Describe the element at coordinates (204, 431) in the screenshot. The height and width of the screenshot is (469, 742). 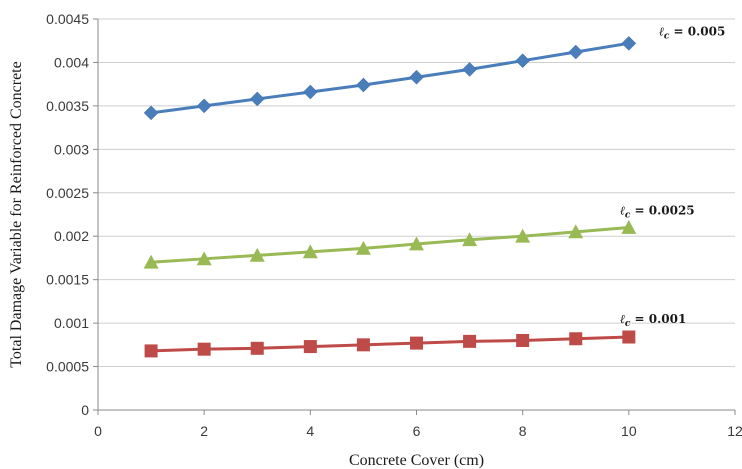
I see `x-tick-label: 2` at that location.